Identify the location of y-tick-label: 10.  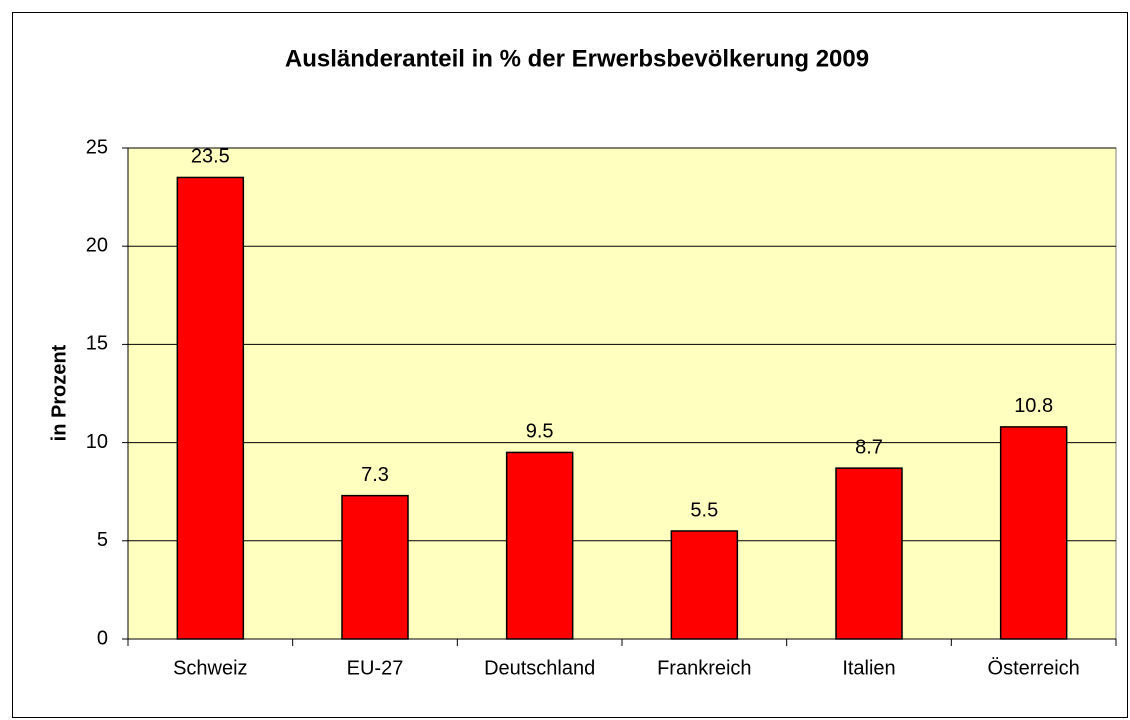
(97, 442).